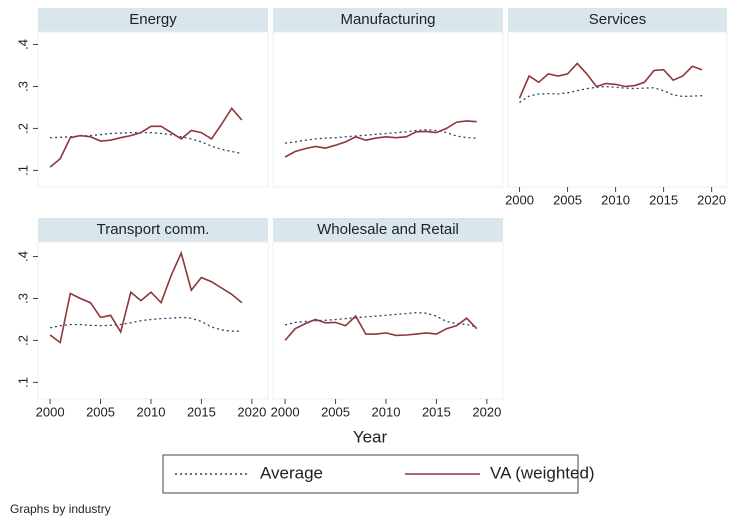 Image resolution: width=735 pixels, height=522 pixels. I want to click on panel-title: Transport comm., so click(153, 229).